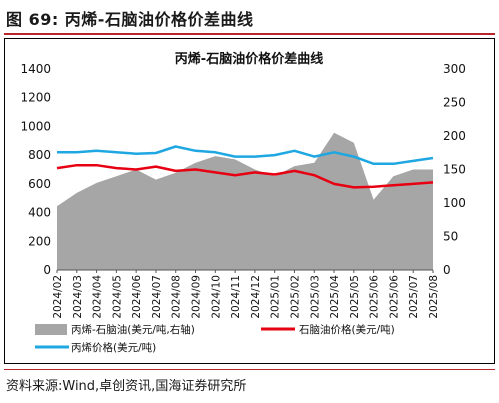 This screenshot has width=499, height=403. I want to click on y-left-tick-label: 200, so click(39, 241).